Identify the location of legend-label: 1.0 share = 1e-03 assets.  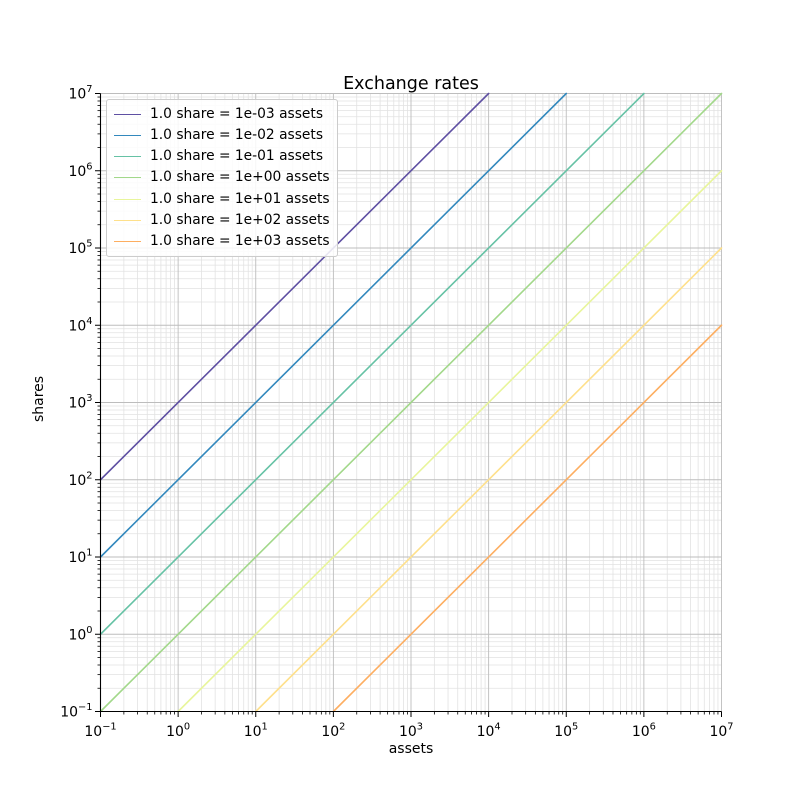
(237, 114).